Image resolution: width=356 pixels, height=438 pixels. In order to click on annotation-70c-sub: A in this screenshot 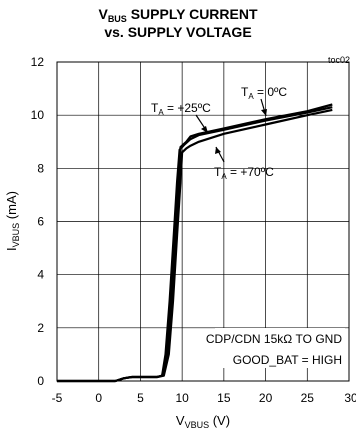, I will do `click(224, 176)`.